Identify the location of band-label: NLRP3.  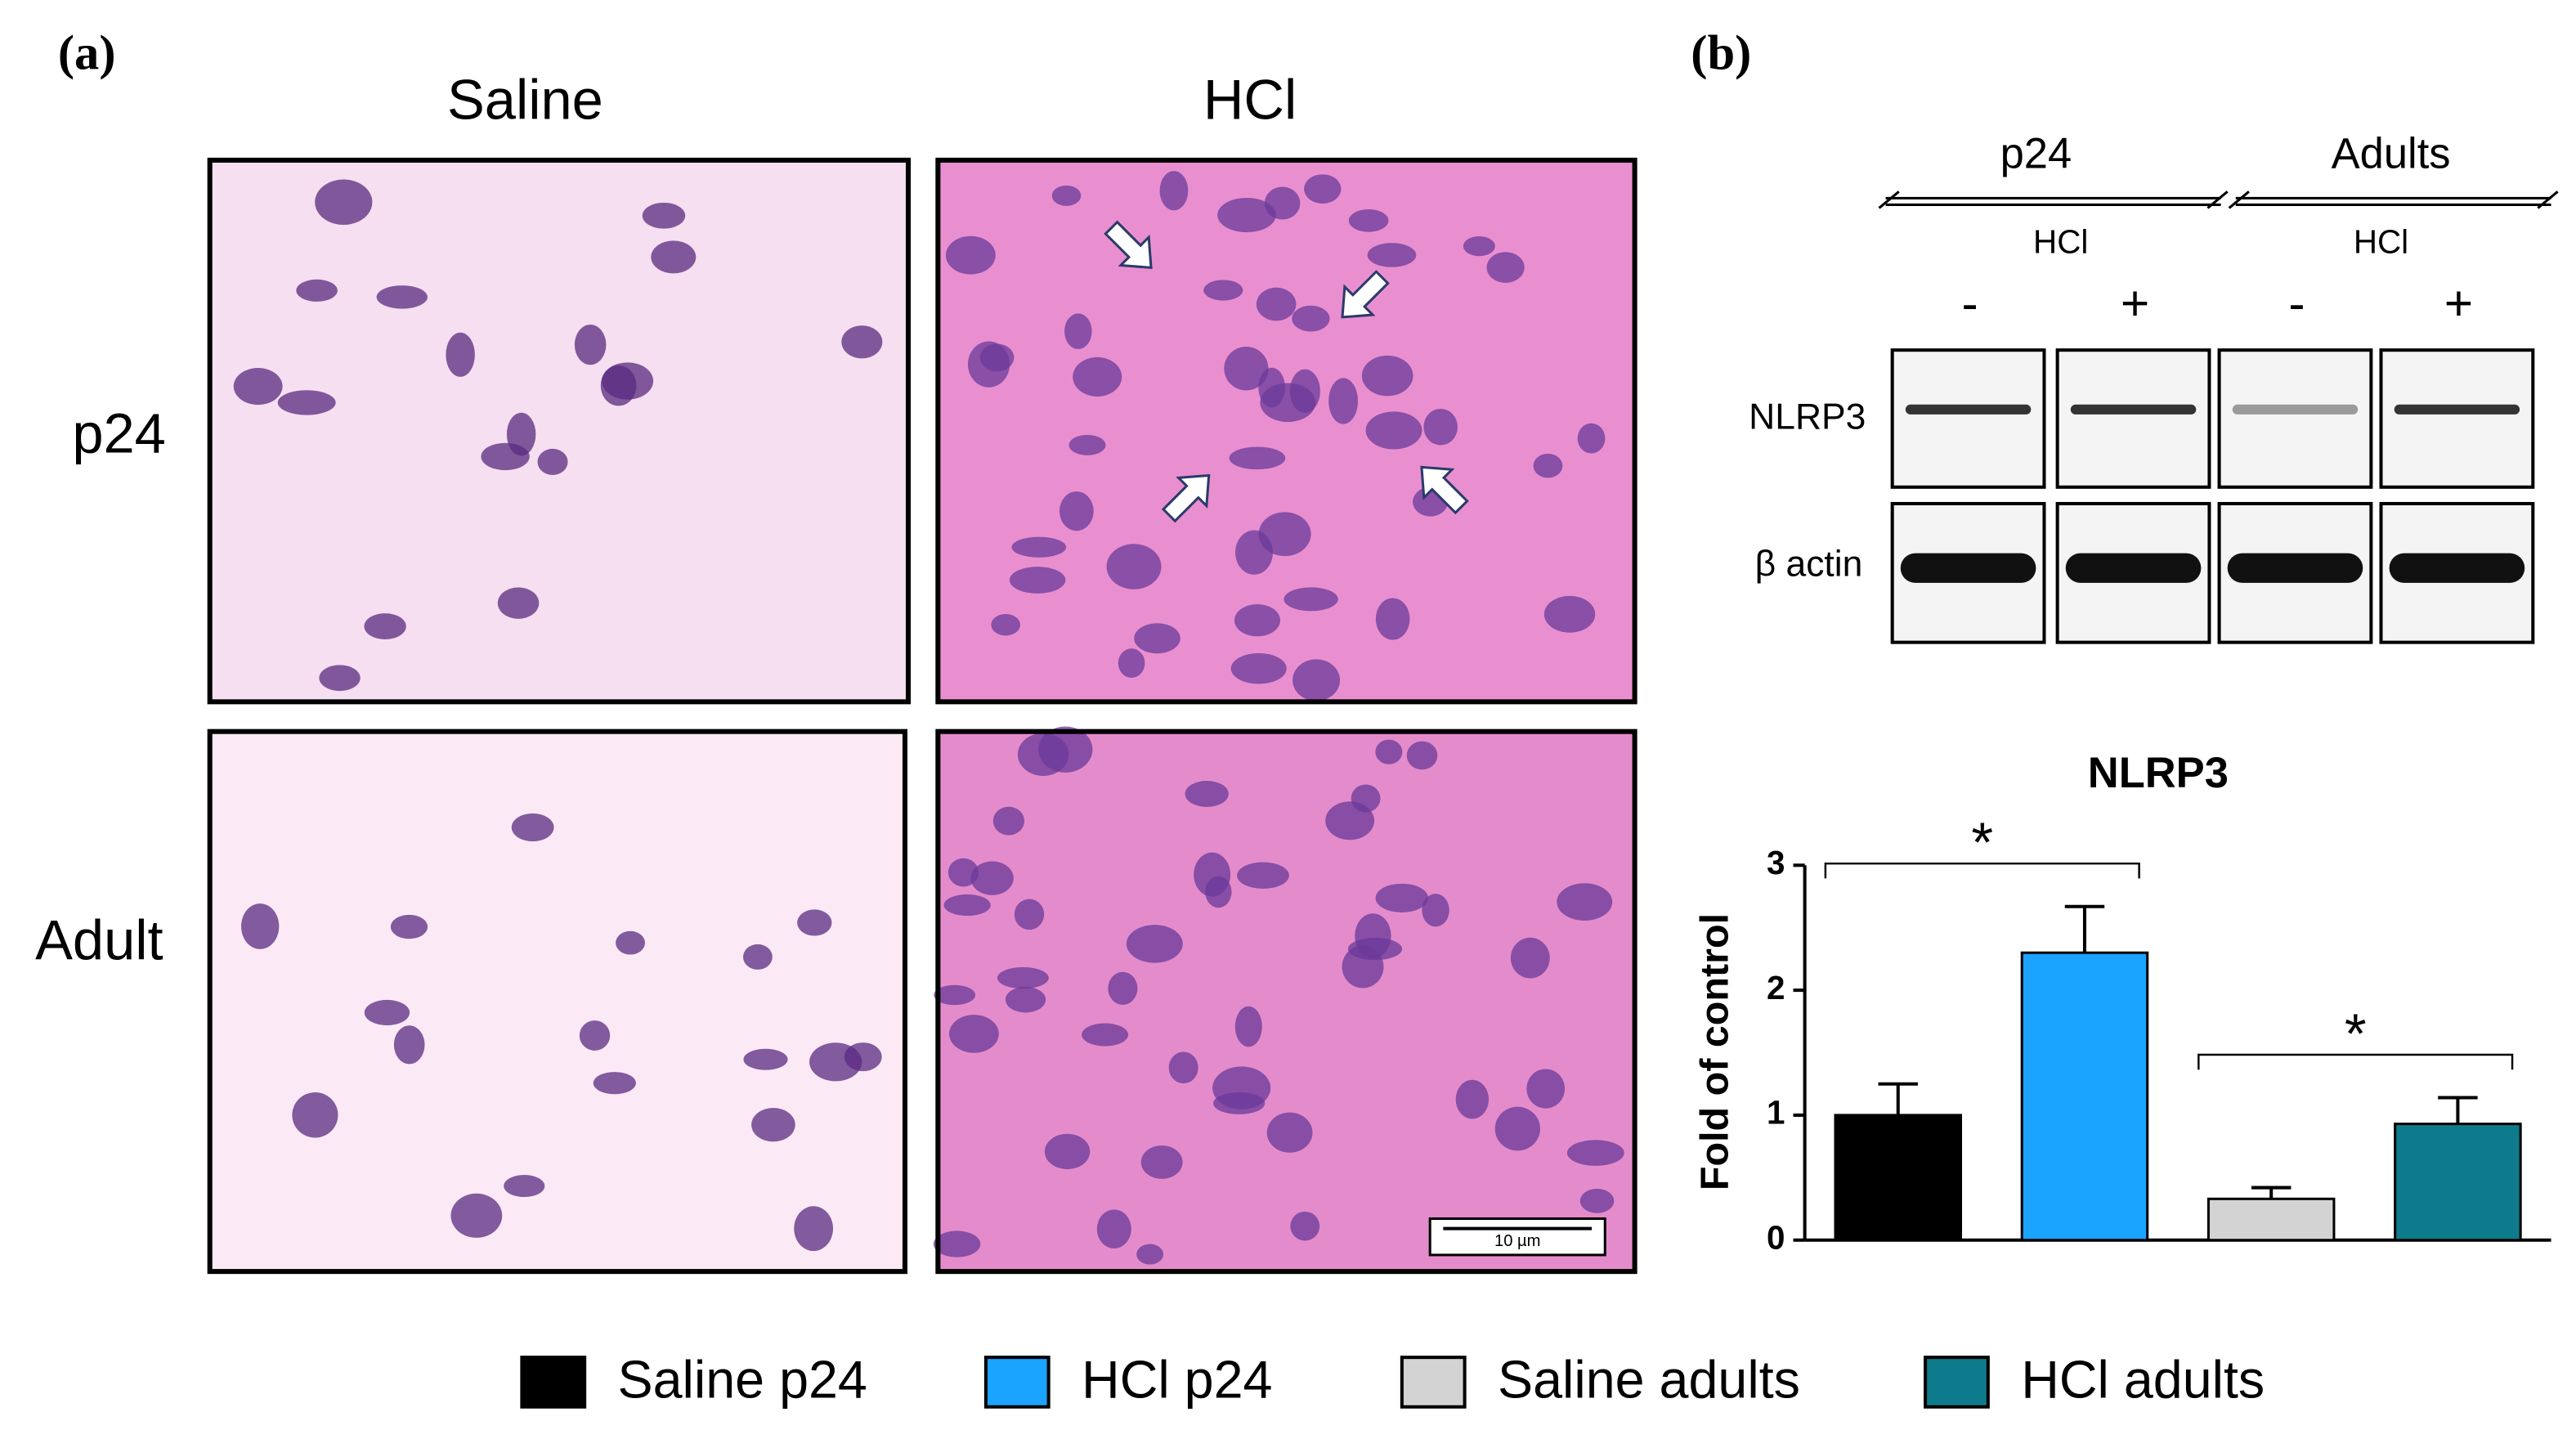
(1807, 417).